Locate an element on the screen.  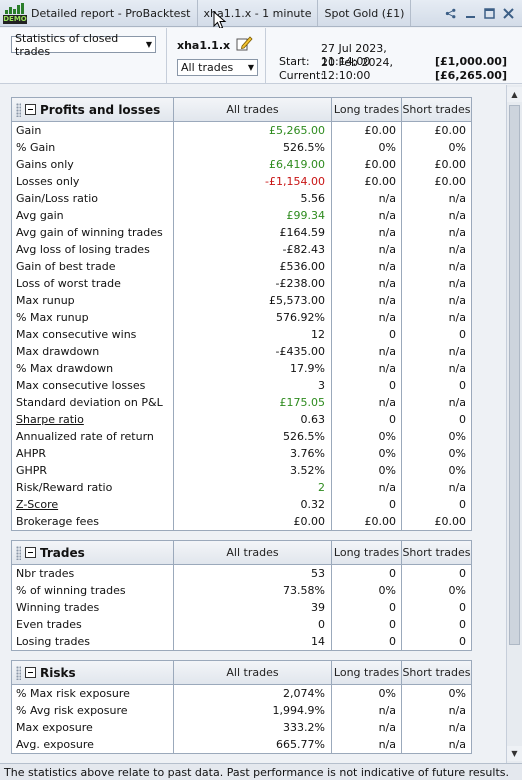
table-row: AHPR 3.76% 0% 0% is located at coordinates (241, 453).